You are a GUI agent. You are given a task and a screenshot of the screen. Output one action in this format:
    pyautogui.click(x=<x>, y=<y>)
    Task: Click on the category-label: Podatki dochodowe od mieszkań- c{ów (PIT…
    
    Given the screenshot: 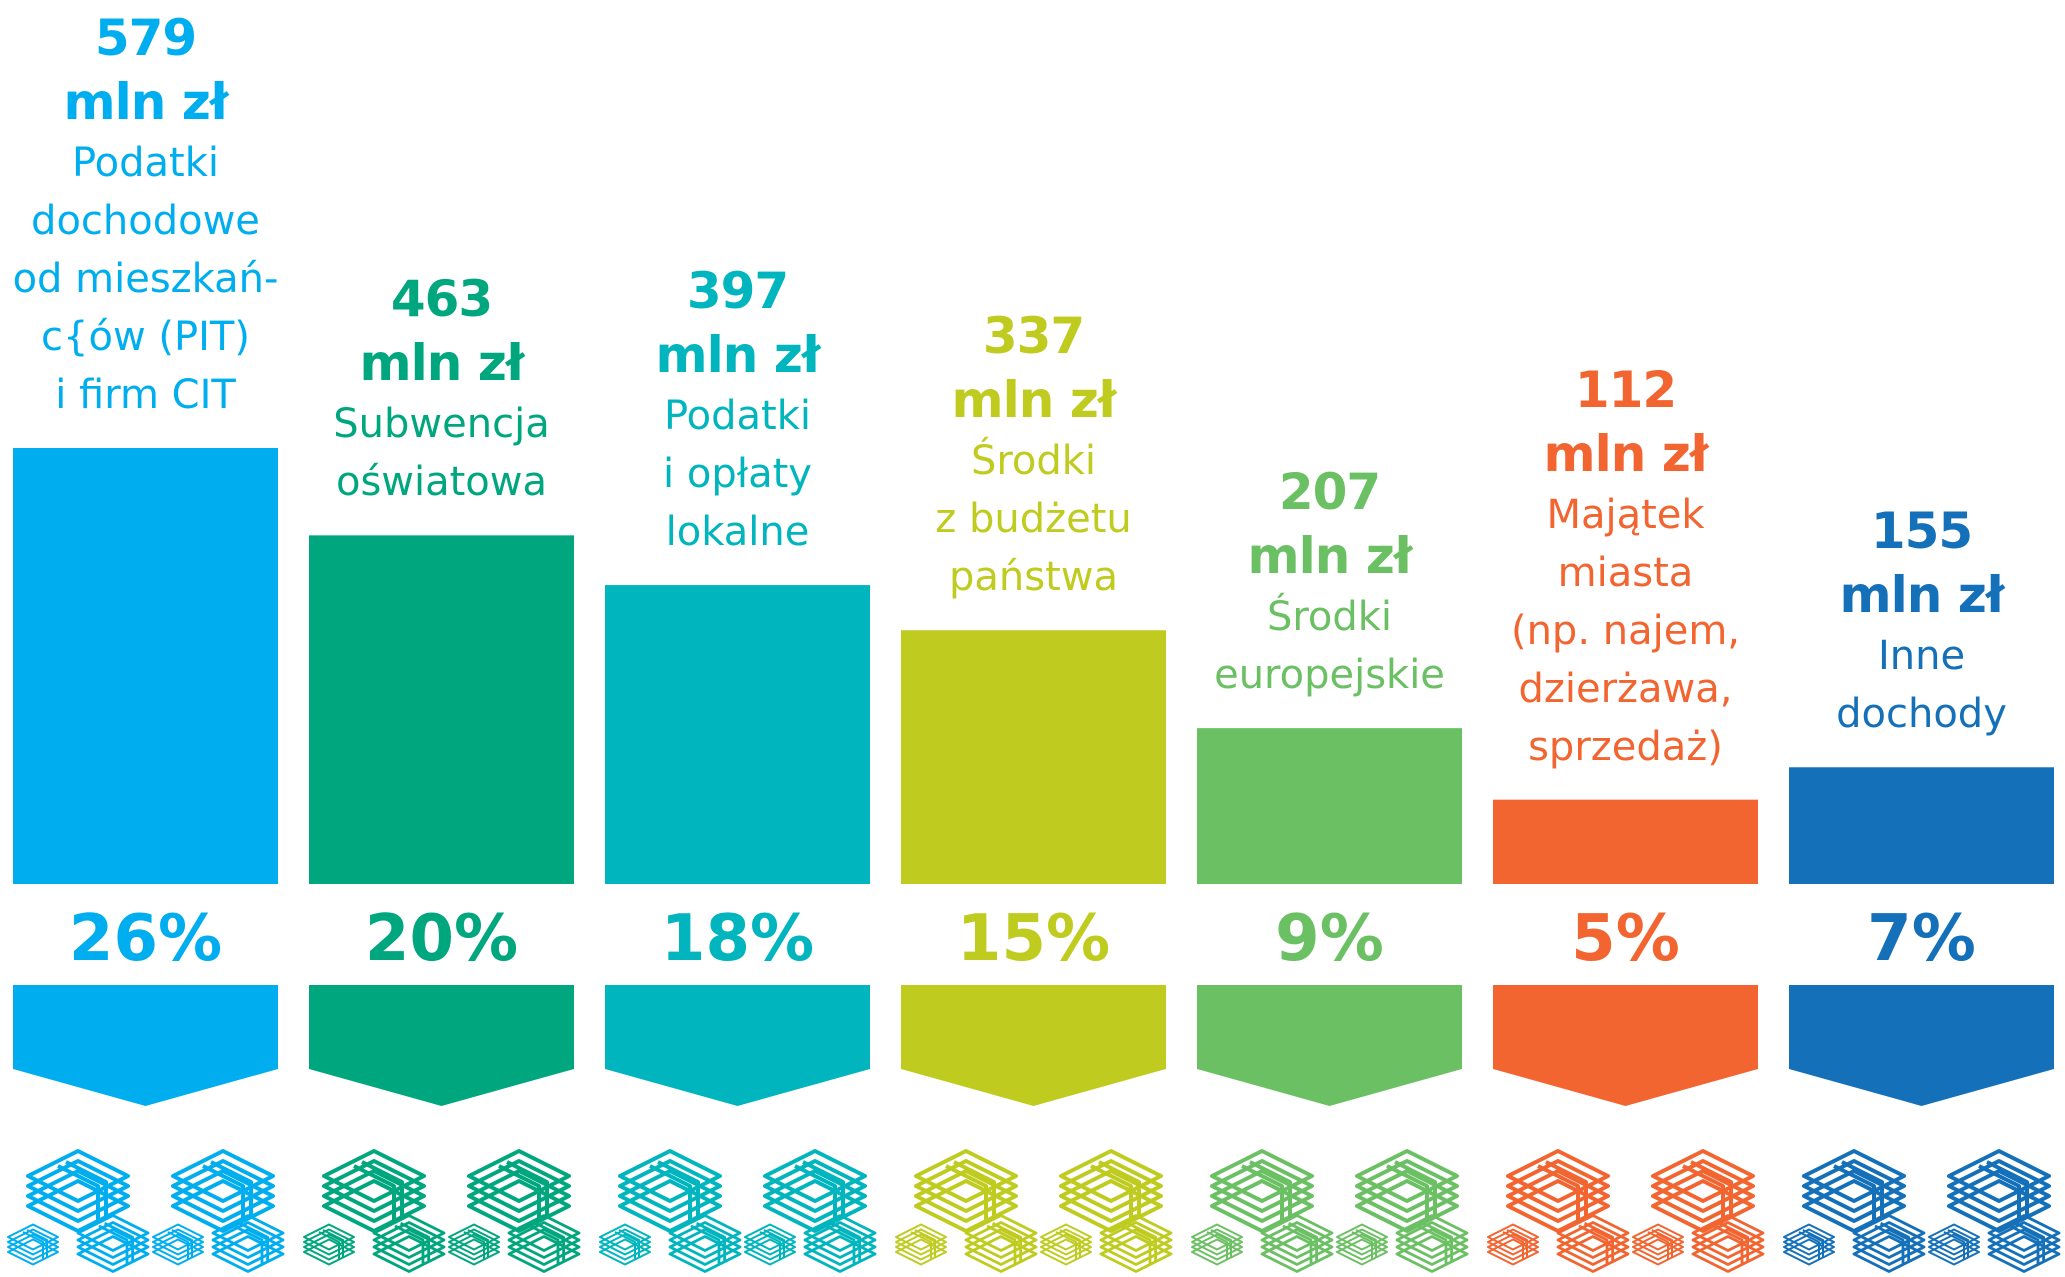 What is the action you would take?
    pyautogui.click(x=145, y=279)
    